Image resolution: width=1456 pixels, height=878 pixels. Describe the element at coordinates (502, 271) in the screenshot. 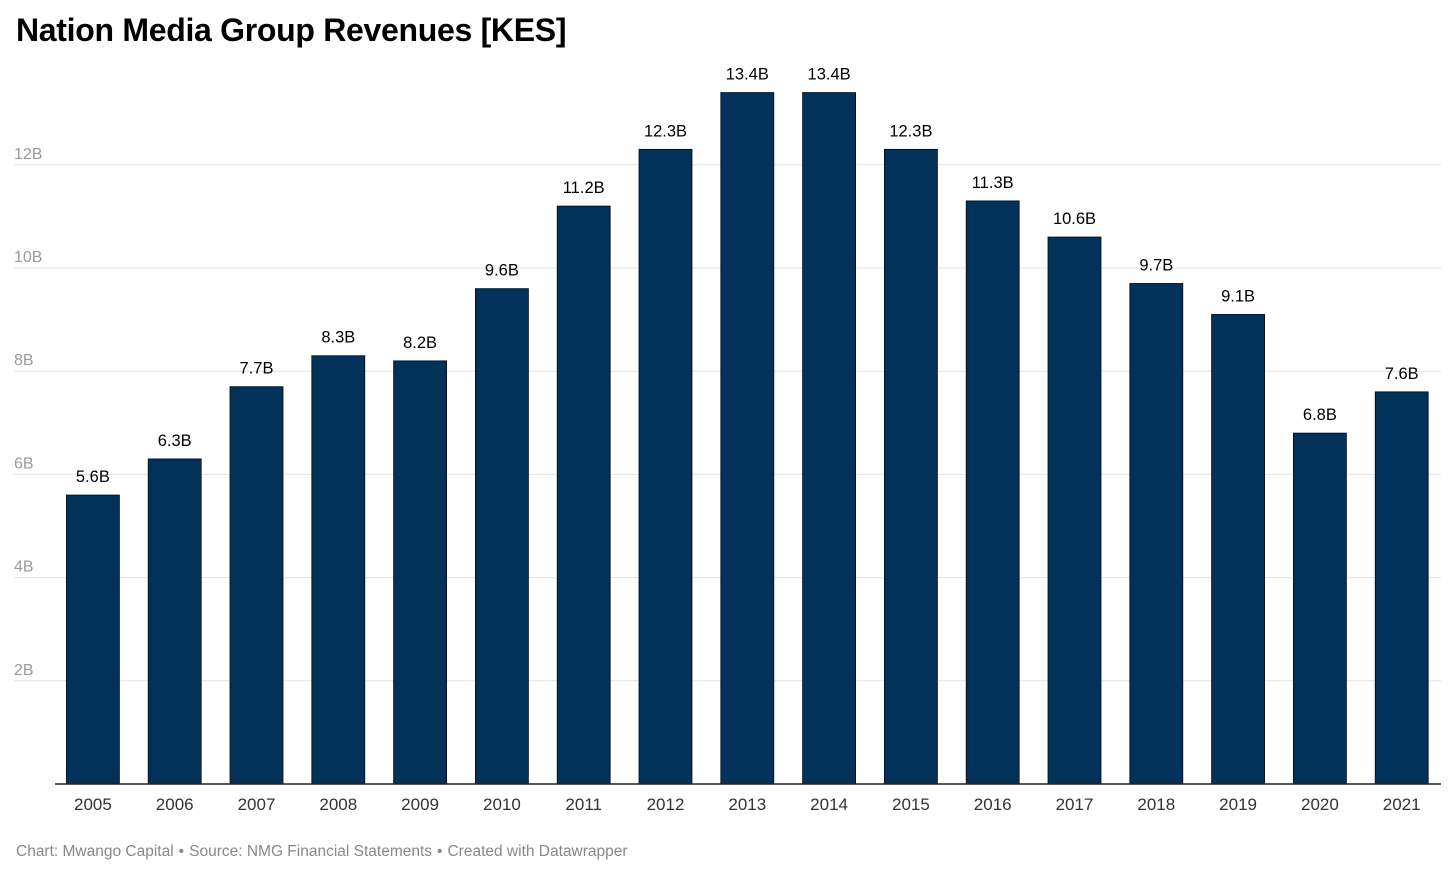

I see `bar-value-label: 9.6B` at that location.